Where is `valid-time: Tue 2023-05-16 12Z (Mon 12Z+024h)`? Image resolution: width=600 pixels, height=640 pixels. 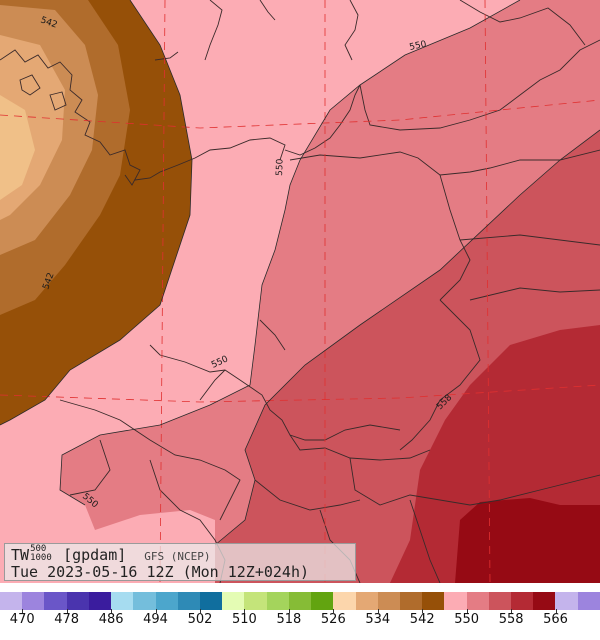
valid-time: Tue 2023-05-16 12Z (Mon 12Z+024h) is located at coordinates (160, 572).